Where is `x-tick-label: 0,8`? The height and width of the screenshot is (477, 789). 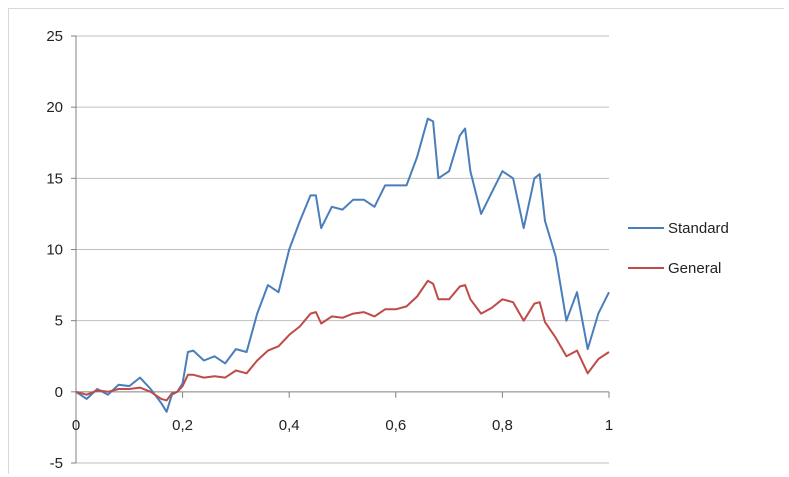 x-tick-label: 0,8 is located at coordinates (502, 425).